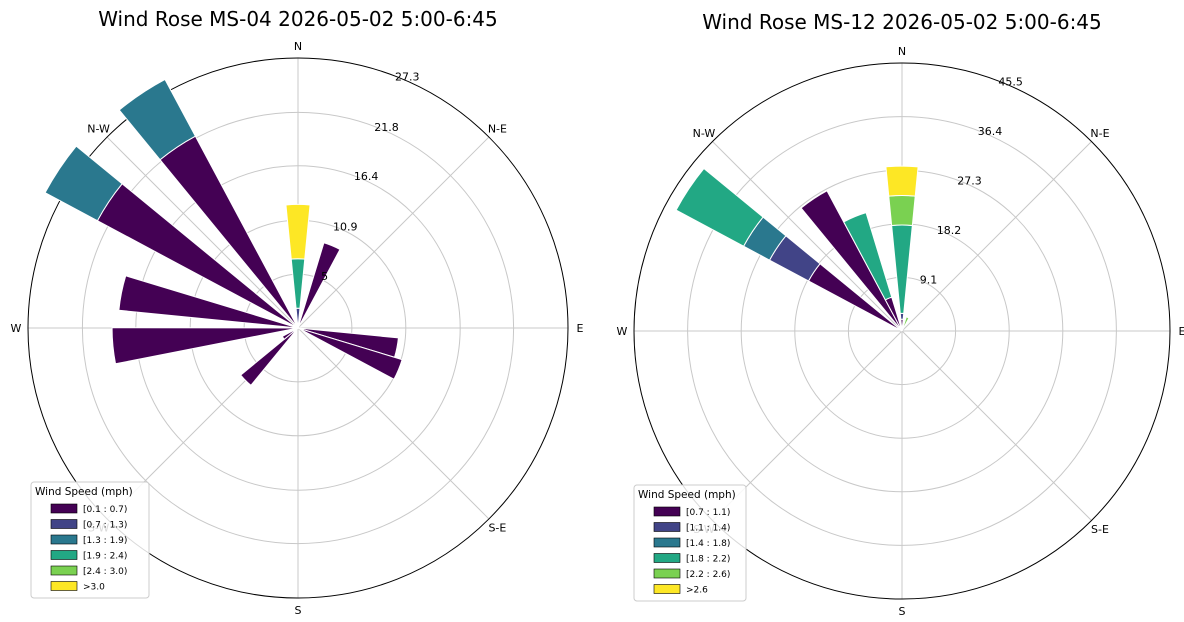  Describe the element at coordinates (324, 276) in the screenshot. I see `radial-tick-label: 5` at that location.